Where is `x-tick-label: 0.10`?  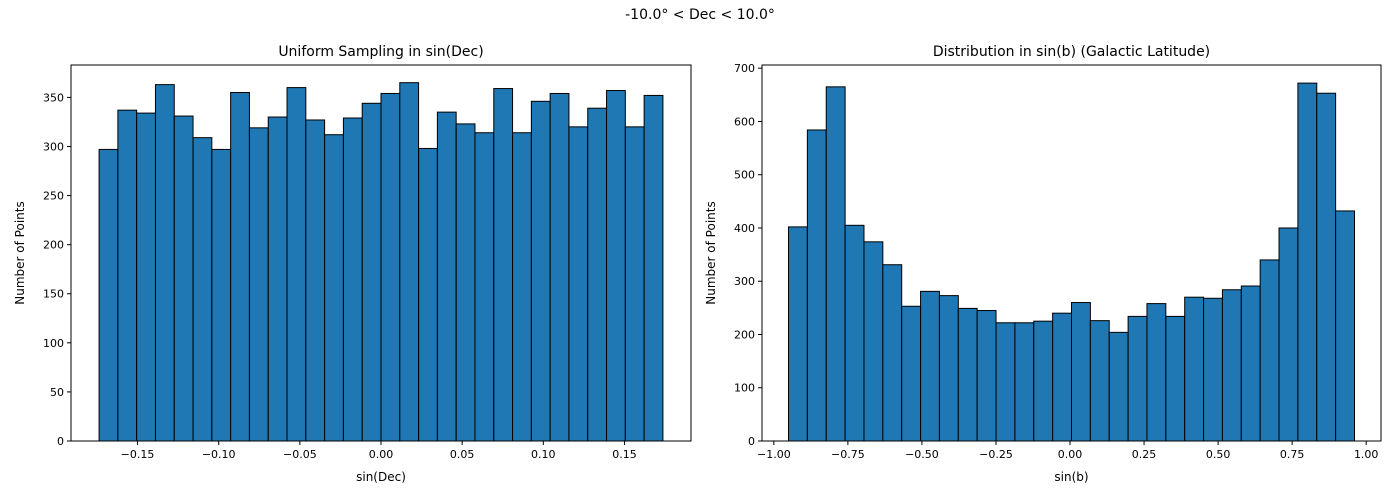
x-tick-label: 0.10 is located at coordinates (543, 454).